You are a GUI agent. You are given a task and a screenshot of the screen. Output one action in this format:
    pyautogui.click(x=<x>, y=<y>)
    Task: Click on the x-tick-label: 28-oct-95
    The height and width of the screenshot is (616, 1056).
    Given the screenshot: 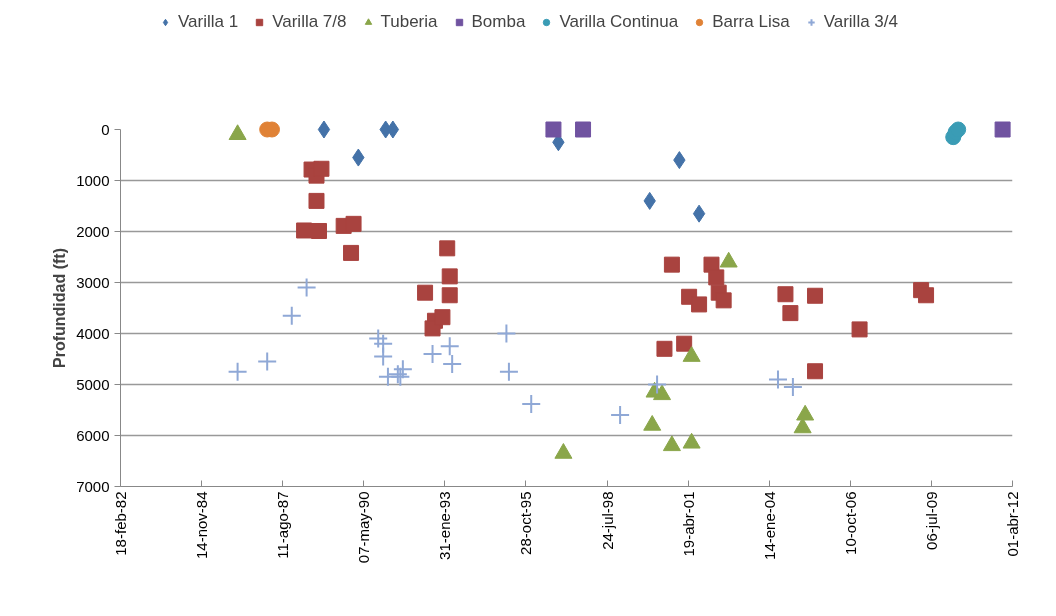 What is the action you would take?
    pyautogui.click(x=526, y=523)
    